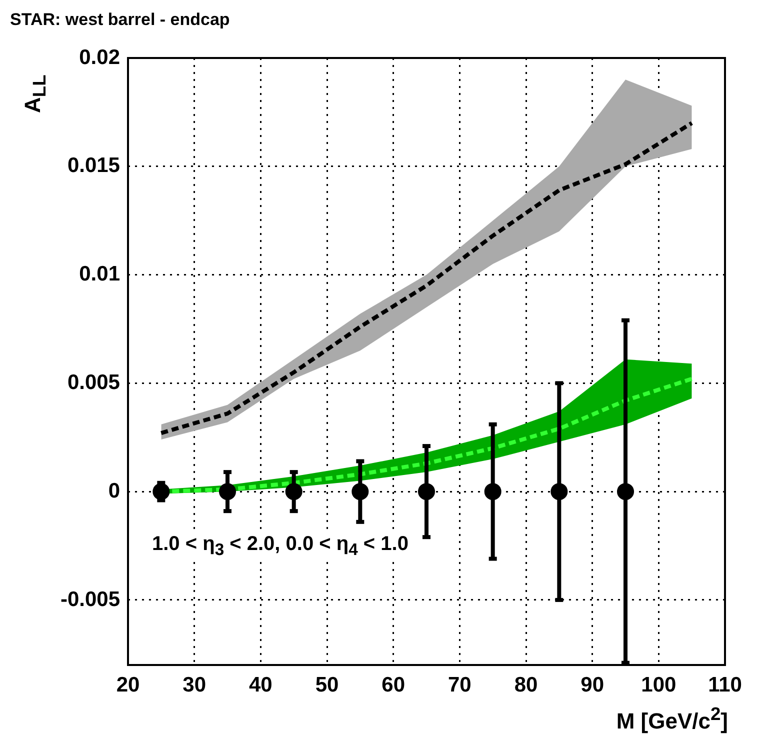 The height and width of the screenshot is (735, 783). I want to click on x-tick-label: 90, so click(592, 684).